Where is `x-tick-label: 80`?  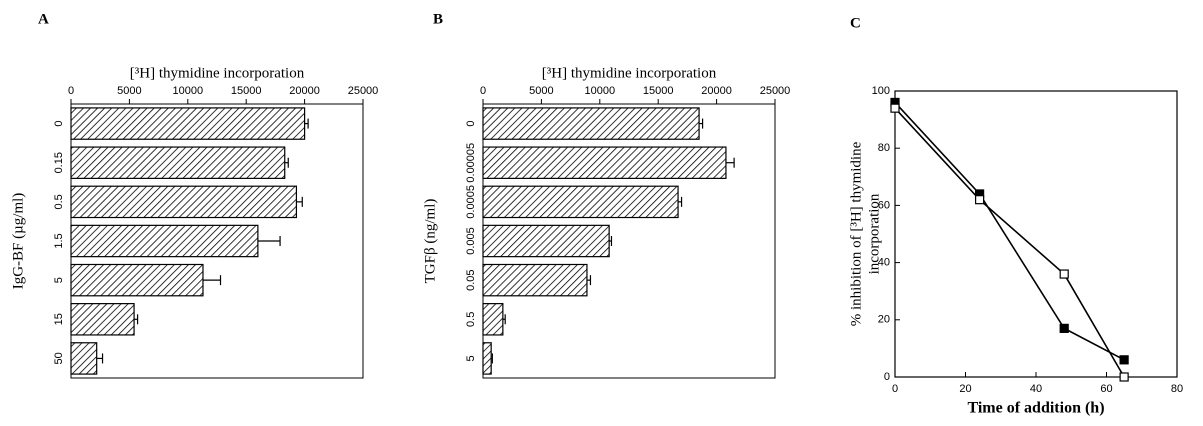 x-tick-label: 80 is located at coordinates (1177, 389).